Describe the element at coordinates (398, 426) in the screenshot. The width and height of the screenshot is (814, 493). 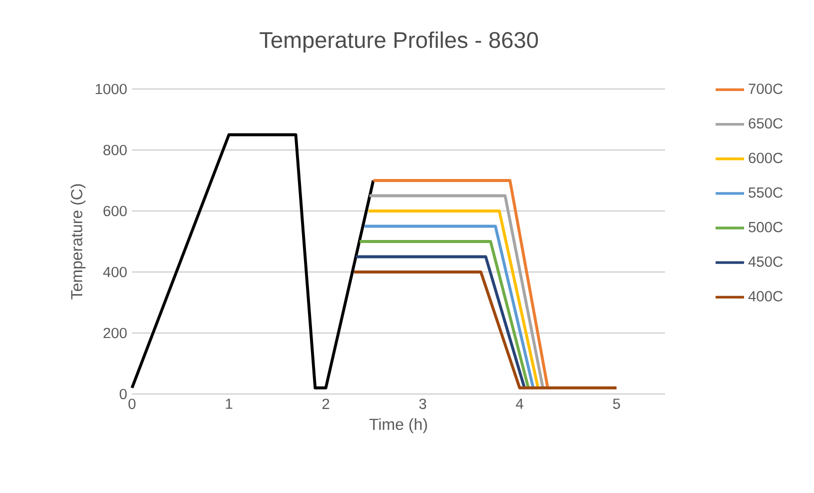
I see `x-axis-title: Time (h)` at that location.